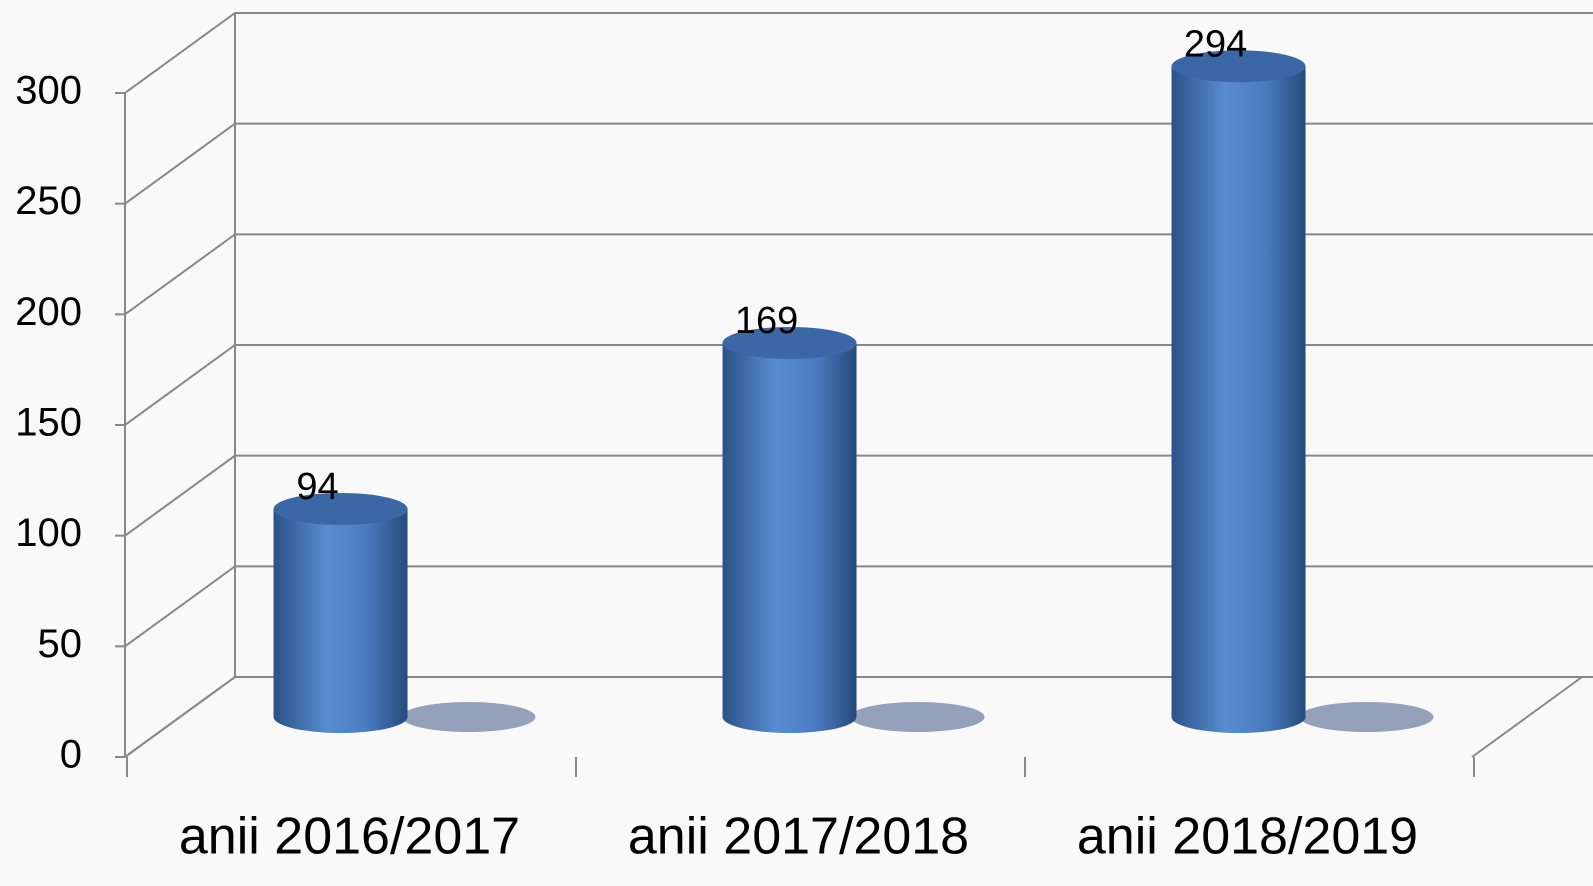 The height and width of the screenshot is (886, 1593). Describe the element at coordinates (798, 837) in the screenshot. I see `x-tick-label: anii 2017/2018` at that location.